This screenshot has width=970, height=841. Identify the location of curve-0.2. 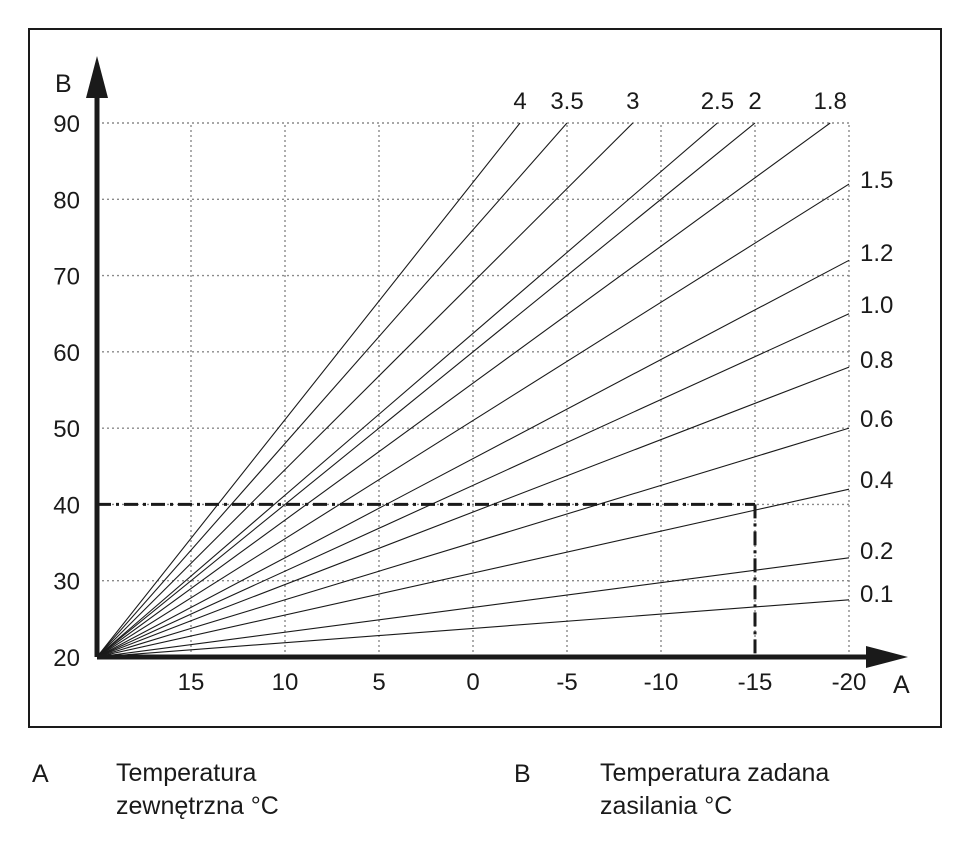
(473, 607).